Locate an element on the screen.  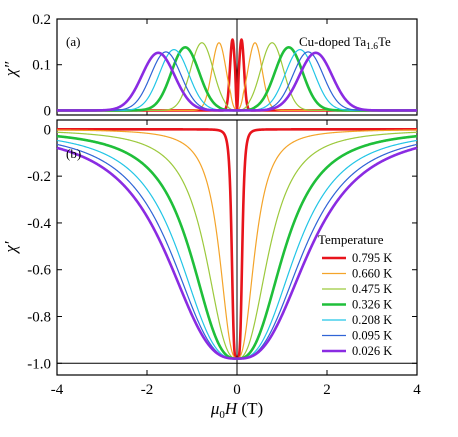
panel-b-ytick-label: -0.8 is located at coordinates (39, 318).